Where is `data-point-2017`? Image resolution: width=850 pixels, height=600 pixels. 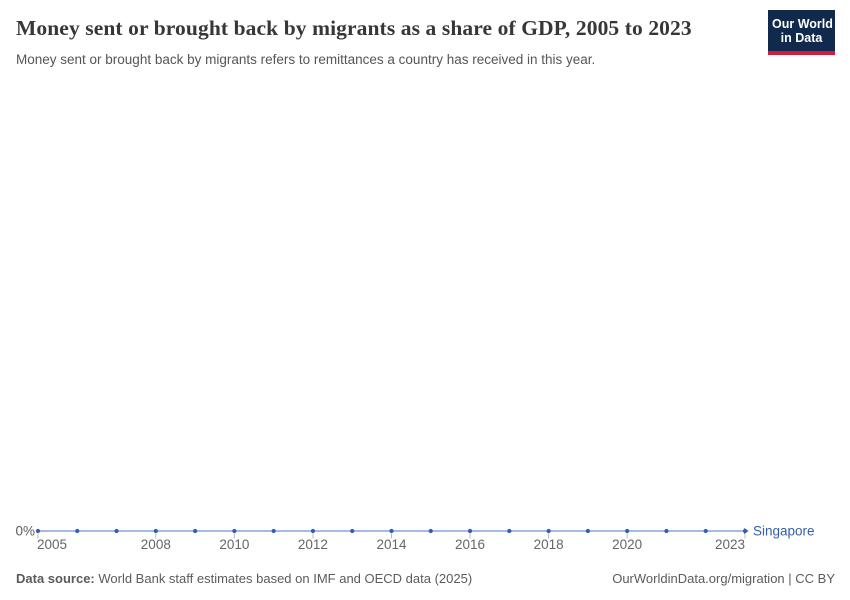
data-point-2017 is located at coordinates (509, 531).